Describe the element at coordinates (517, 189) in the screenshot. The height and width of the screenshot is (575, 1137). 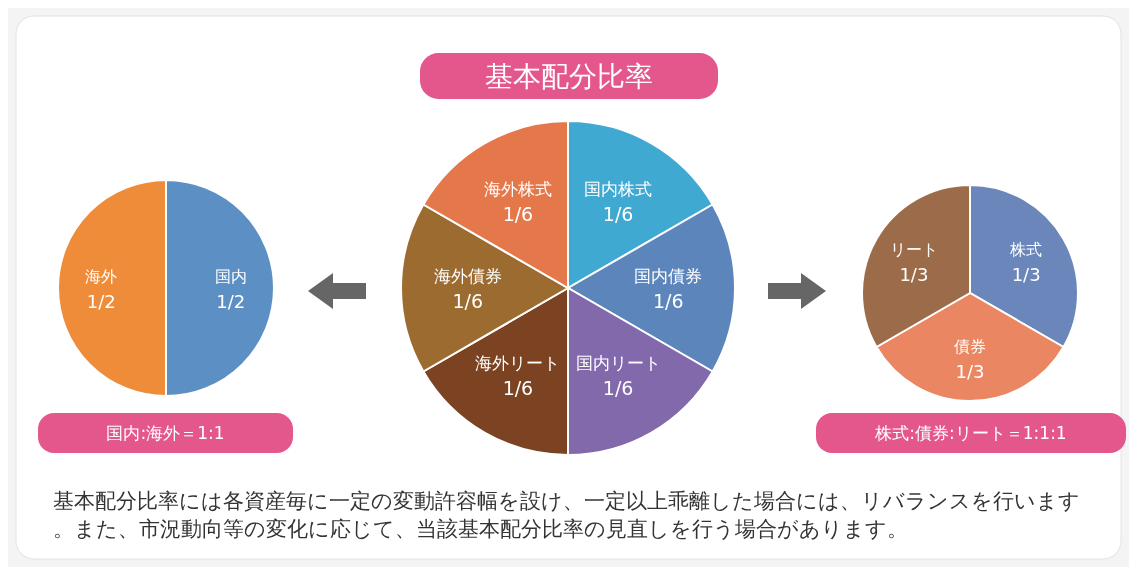
I see `slice-label: 海外株式` at that location.